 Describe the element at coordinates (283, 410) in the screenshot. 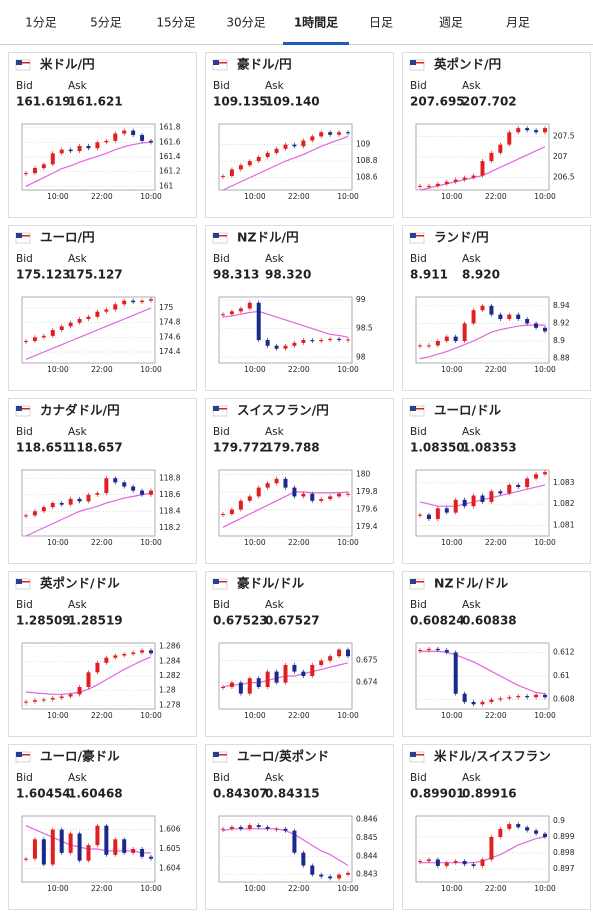

I see `pair-title: スイスフラン/円` at that location.